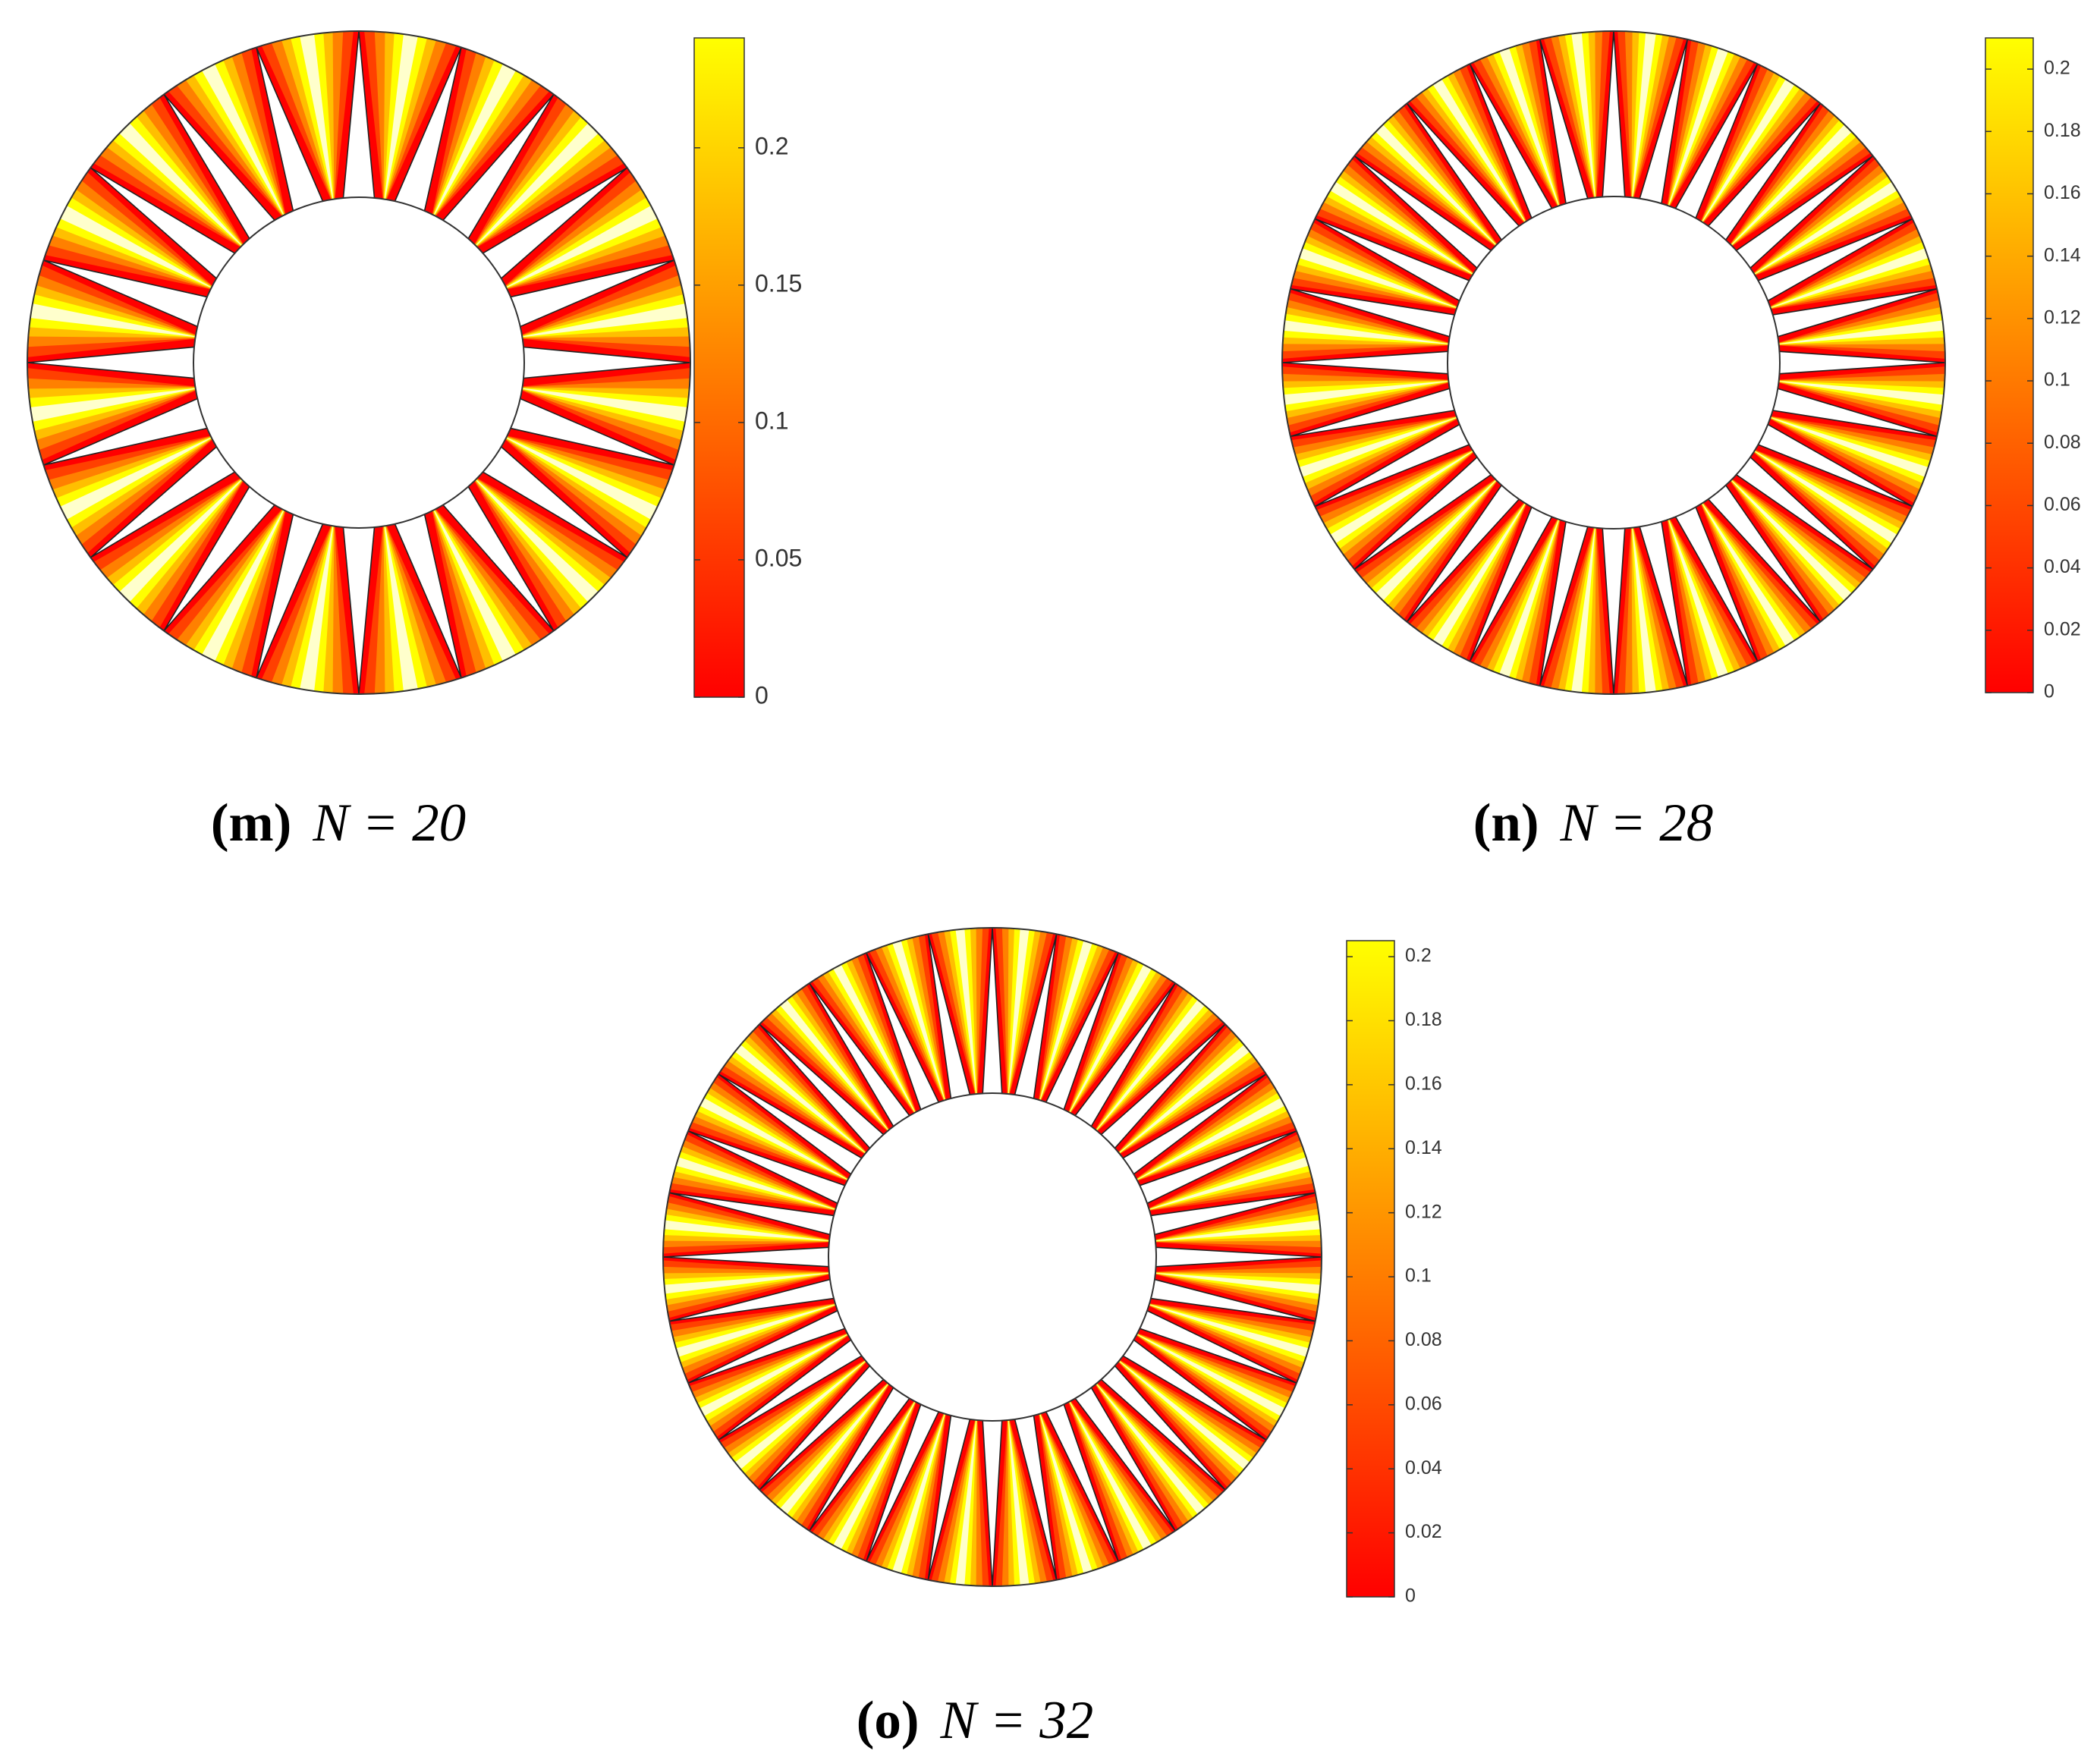 This screenshot has width=2100, height=1763. I want to click on colorbar-tick-label: 0.18, so click(1423, 1019).